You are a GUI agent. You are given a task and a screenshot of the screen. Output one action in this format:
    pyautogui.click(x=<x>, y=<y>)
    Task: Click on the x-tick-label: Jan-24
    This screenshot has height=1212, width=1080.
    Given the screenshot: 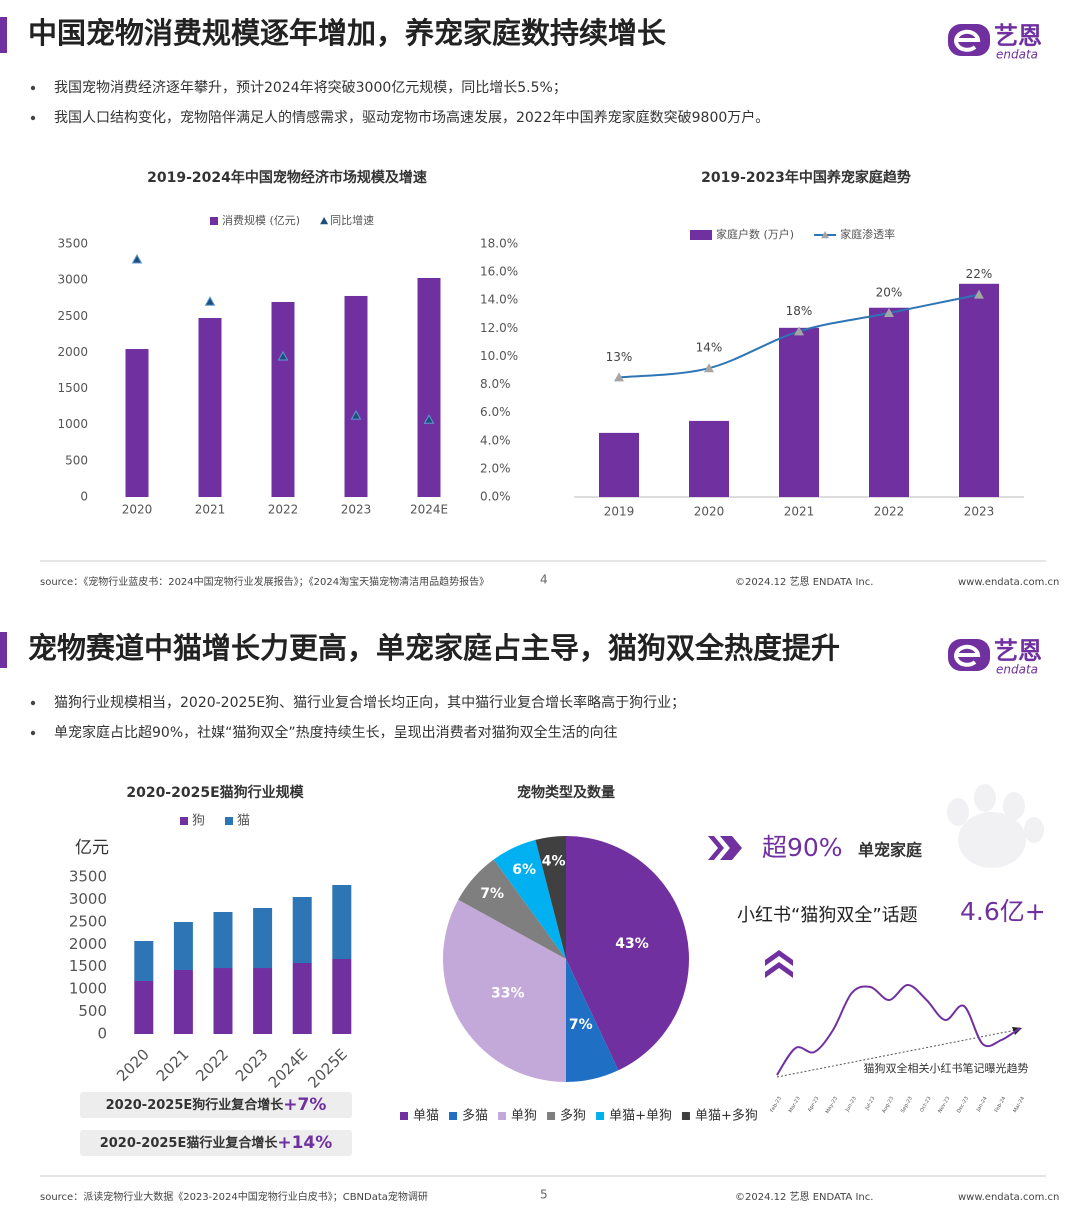 What is the action you would take?
    pyautogui.click(x=982, y=1105)
    